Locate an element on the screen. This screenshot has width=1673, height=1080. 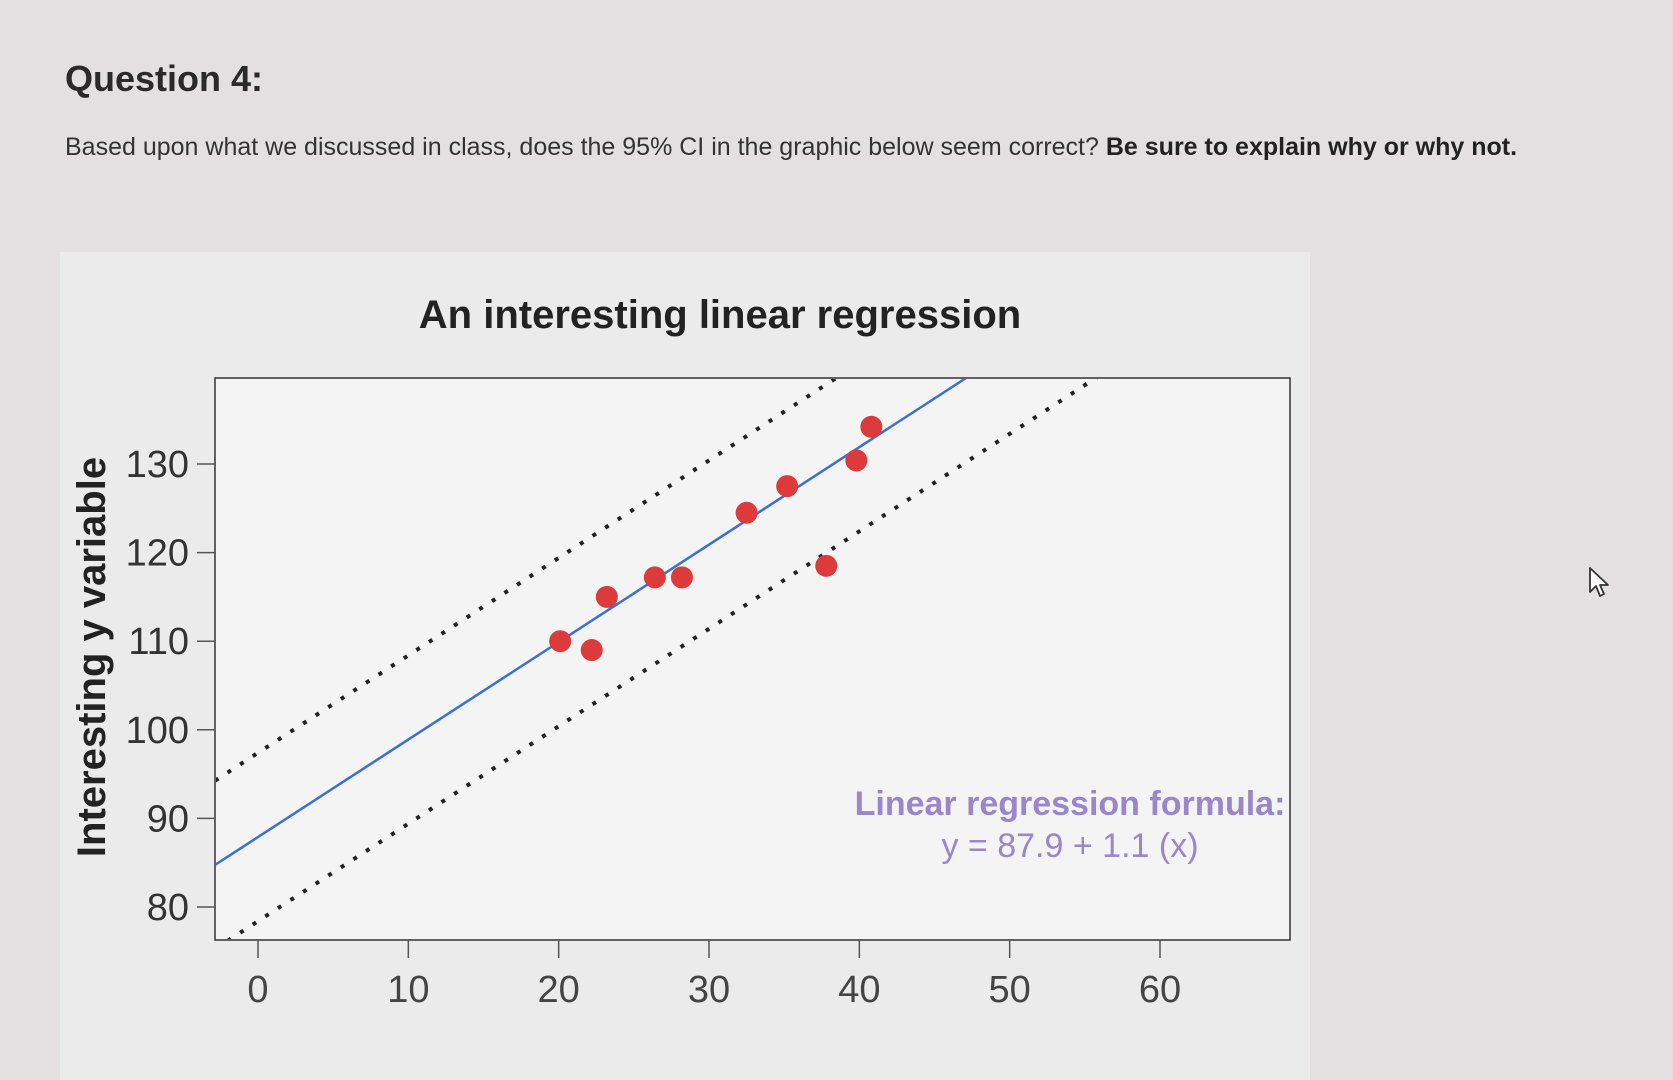
x-axis: 0 10 20 30 40 50 60 is located at coordinates (714, 975).